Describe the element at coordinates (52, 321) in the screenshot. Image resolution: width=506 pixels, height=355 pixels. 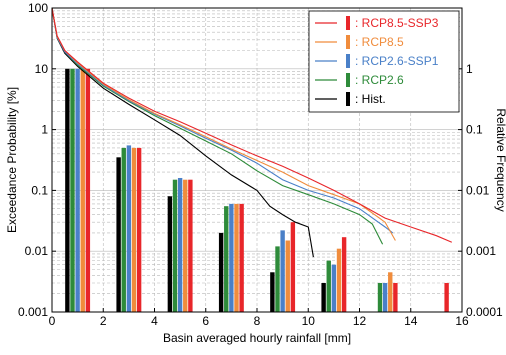
I see `x-tick-label: 0` at that location.